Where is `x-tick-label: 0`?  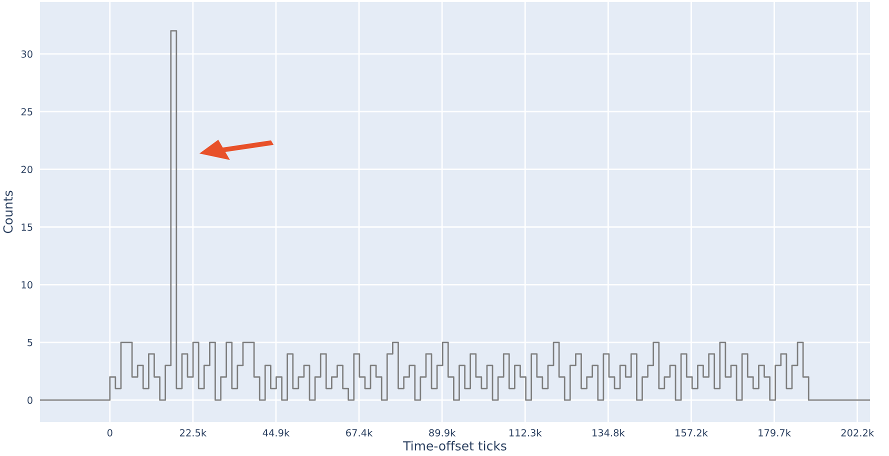 x-tick-label: 0 is located at coordinates (109, 432).